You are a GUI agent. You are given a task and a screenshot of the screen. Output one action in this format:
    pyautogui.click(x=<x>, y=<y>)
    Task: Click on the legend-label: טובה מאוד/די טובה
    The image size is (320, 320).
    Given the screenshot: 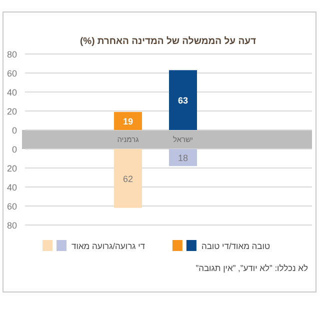 What is the action you would take?
    pyautogui.click(x=235, y=246)
    